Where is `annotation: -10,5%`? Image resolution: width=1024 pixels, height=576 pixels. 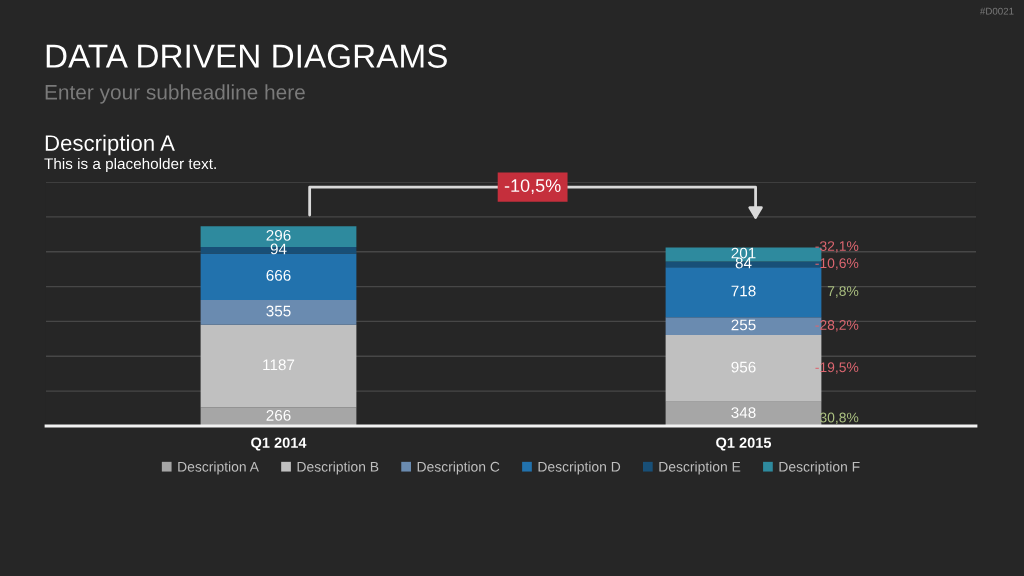
annotation: -10,5% is located at coordinates (532, 187).